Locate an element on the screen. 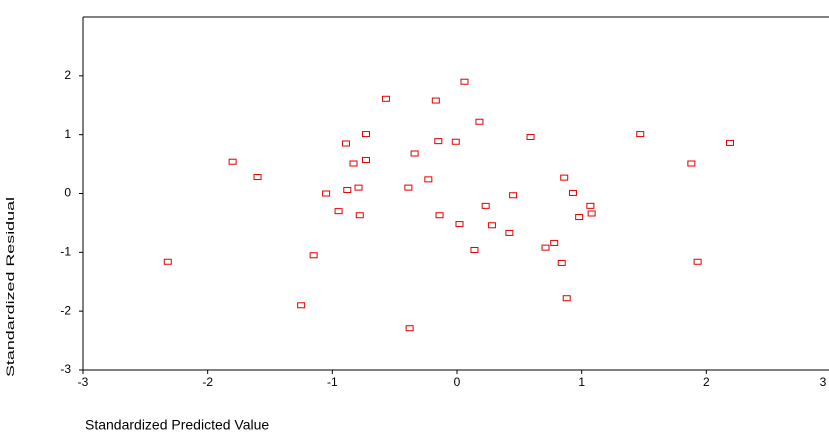 The height and width of the screenshot is (434, 829). x-tick-label: 0 is located at coordinates (457, 382).